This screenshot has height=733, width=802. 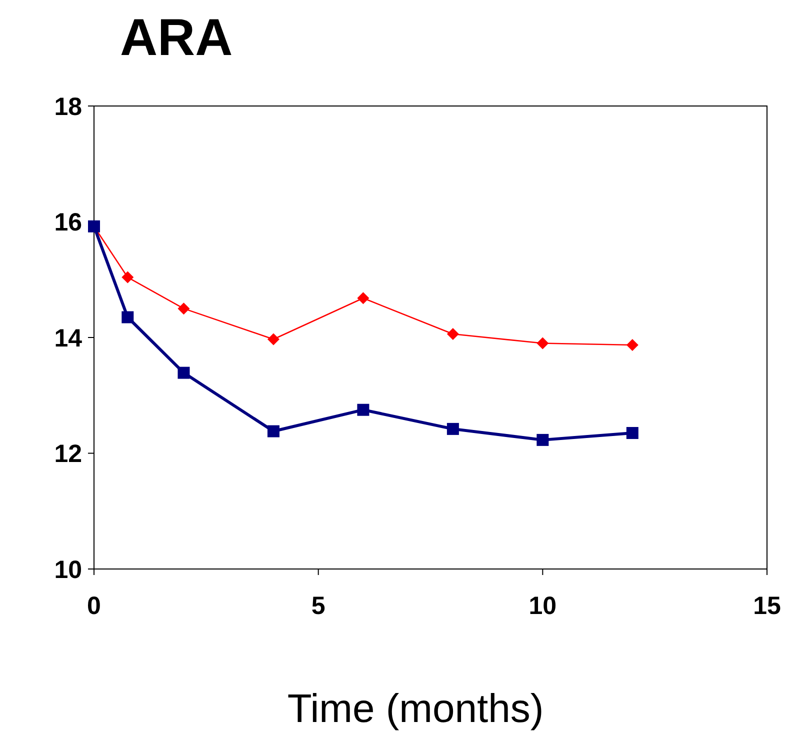 I want to click on x-tick-label: 5, so click(x=318, y=606).